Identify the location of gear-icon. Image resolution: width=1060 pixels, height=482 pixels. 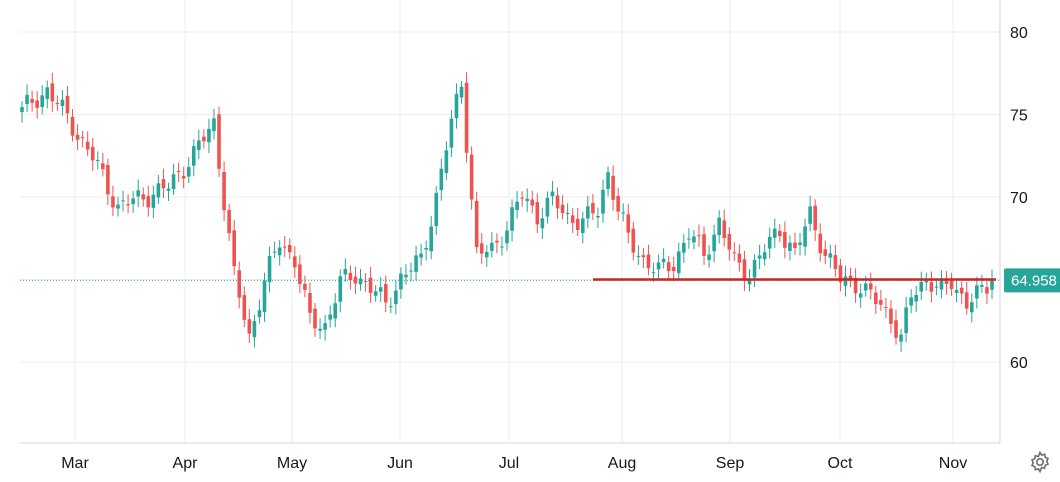
(1040, 462).